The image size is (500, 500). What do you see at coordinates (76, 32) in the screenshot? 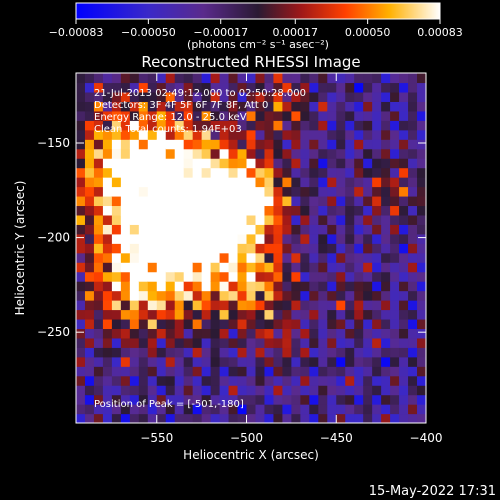
I see `colorbar-tick-label: −0.00083` at bounding box center [76, 32].